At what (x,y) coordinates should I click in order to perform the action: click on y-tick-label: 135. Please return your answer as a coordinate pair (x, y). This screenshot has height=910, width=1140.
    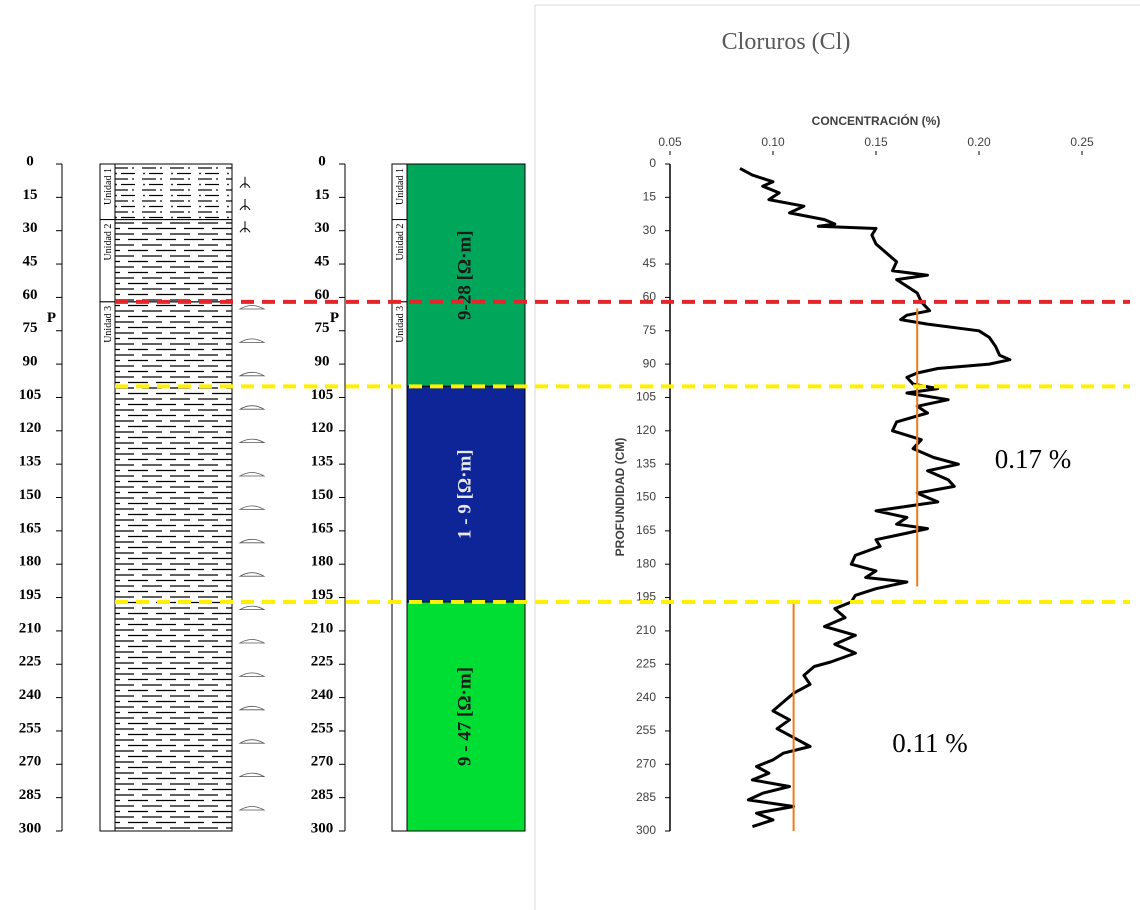
    Looking at the image, I should click on (646, 463).